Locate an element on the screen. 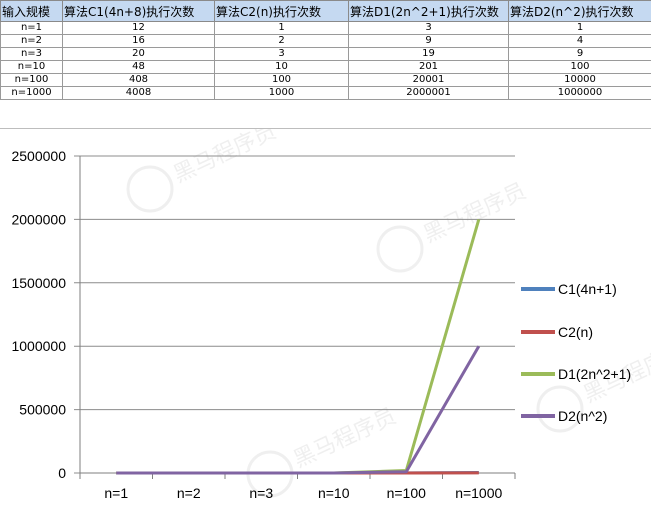 This screenshot has height=527, width=651. table-row: n=1000 4008 1000 2000001 1000000 is located at coordinates (326, 93).